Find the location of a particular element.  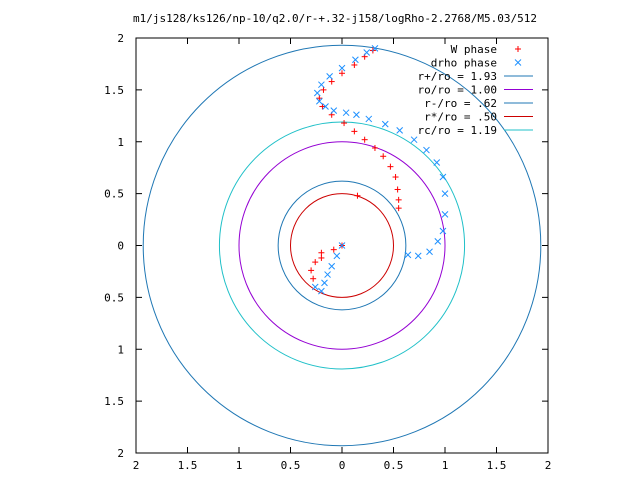

circle-curve is located at coordinates (342, 245).